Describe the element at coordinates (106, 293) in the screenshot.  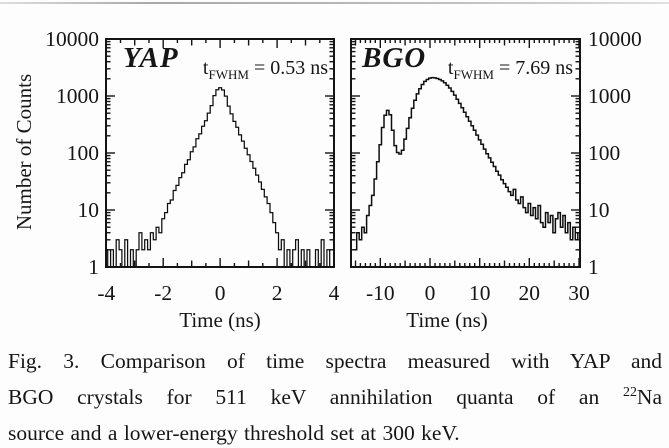
I see `x-tick-label: -4` at that location.